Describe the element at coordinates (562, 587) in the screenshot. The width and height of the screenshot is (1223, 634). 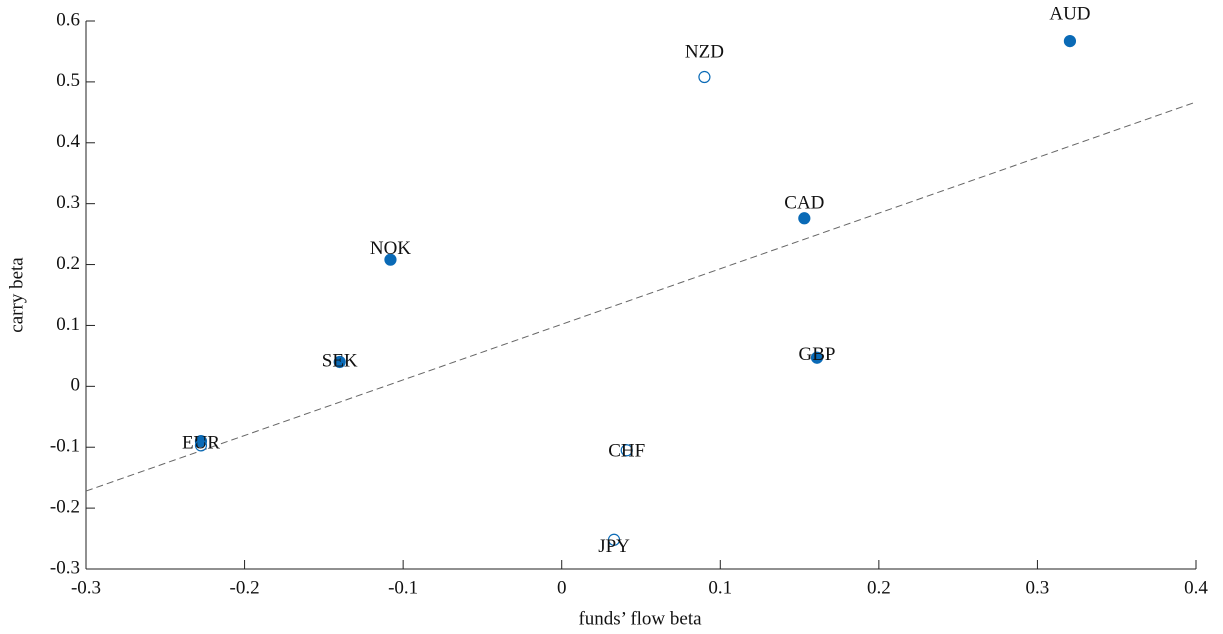
I see `x-tick-label: 0` at that location.